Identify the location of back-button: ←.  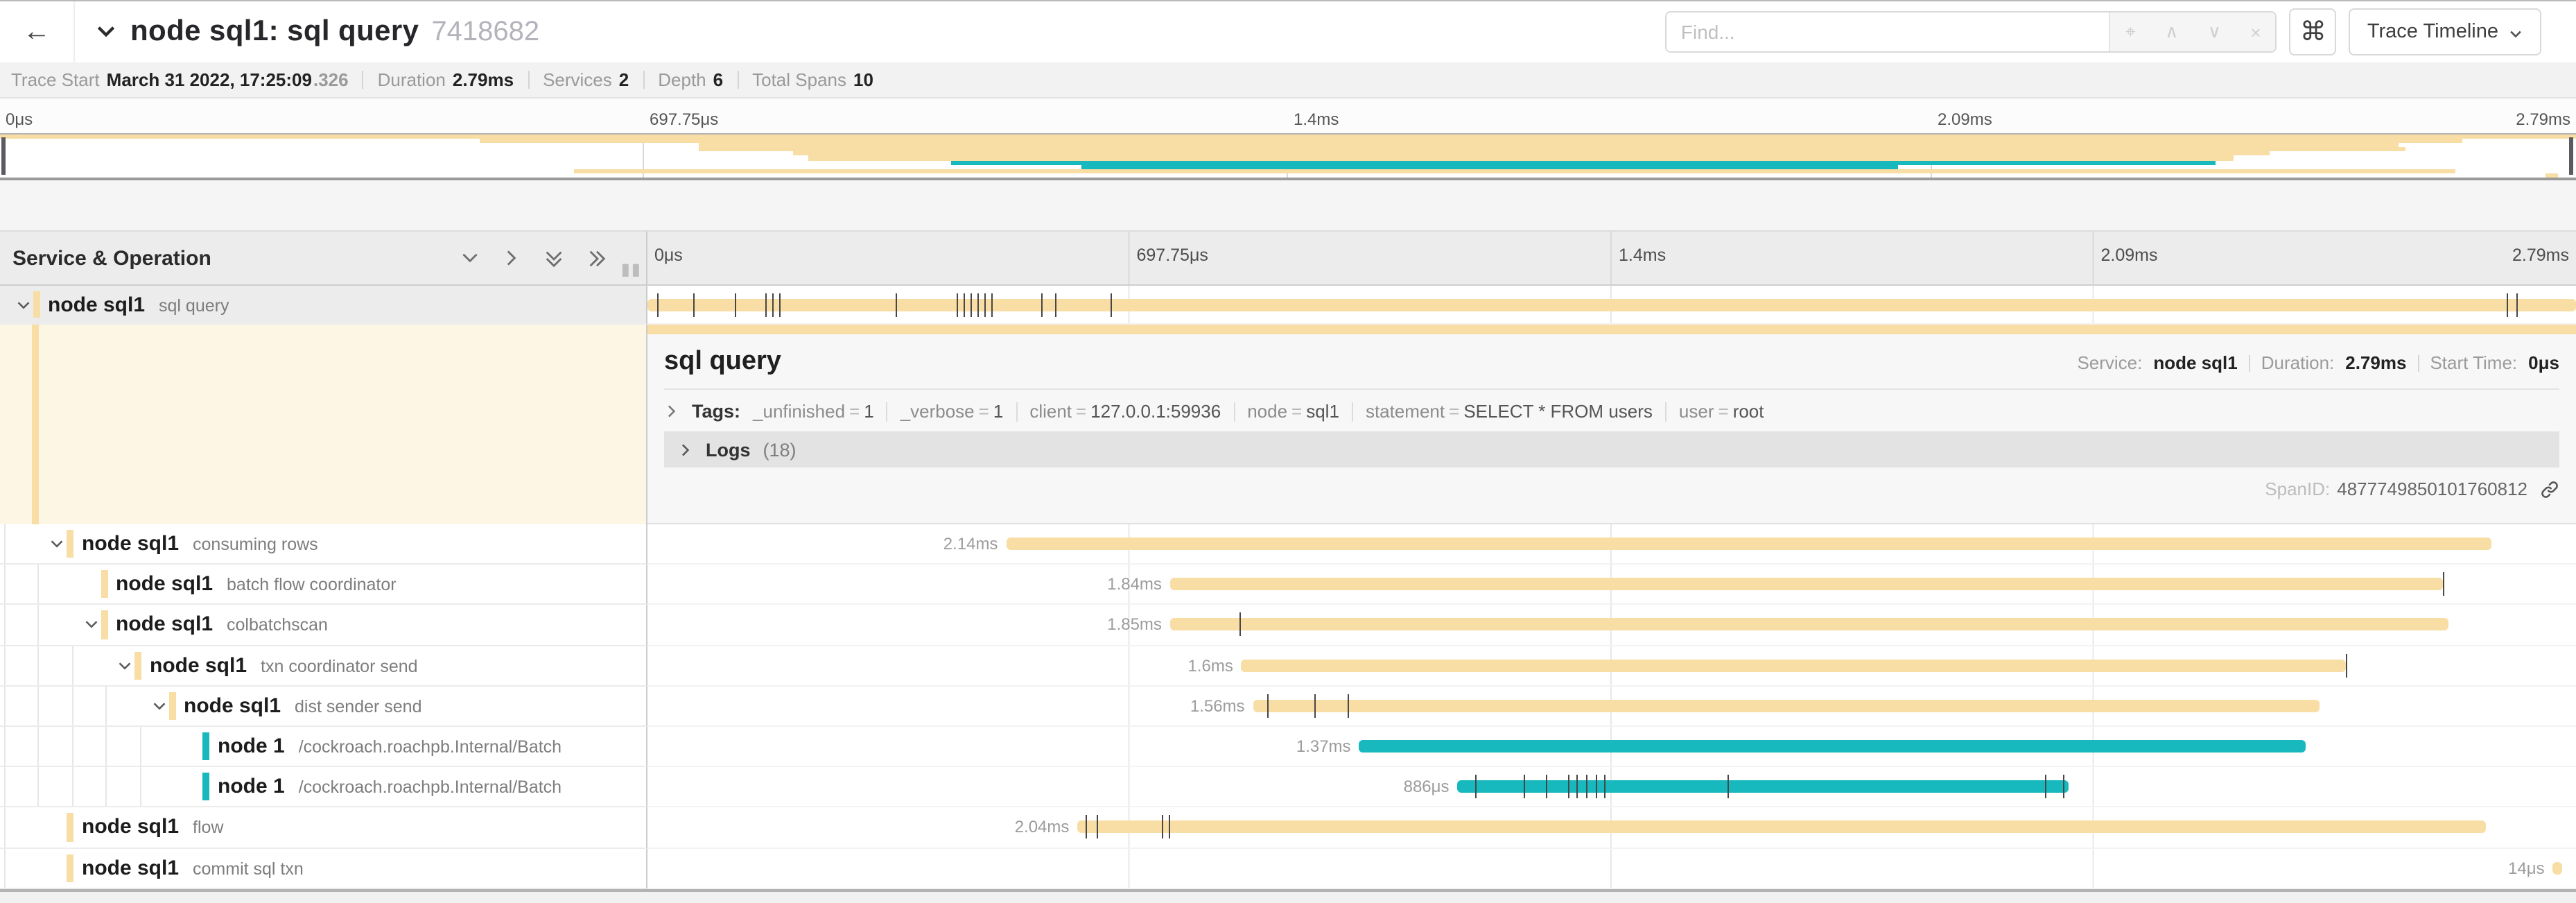
(37, 31).